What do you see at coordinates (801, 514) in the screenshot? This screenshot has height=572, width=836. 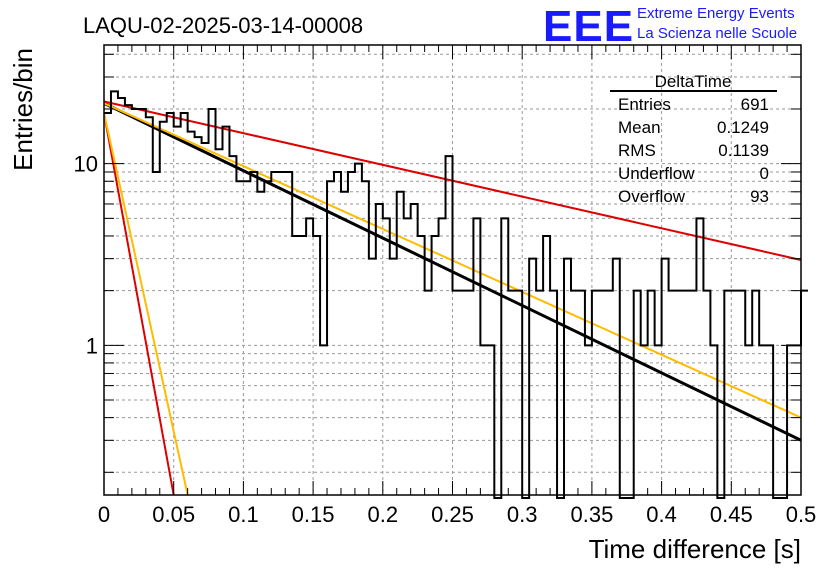 I see `x-tick-label: 0.5` at bounding box center [801, 514].